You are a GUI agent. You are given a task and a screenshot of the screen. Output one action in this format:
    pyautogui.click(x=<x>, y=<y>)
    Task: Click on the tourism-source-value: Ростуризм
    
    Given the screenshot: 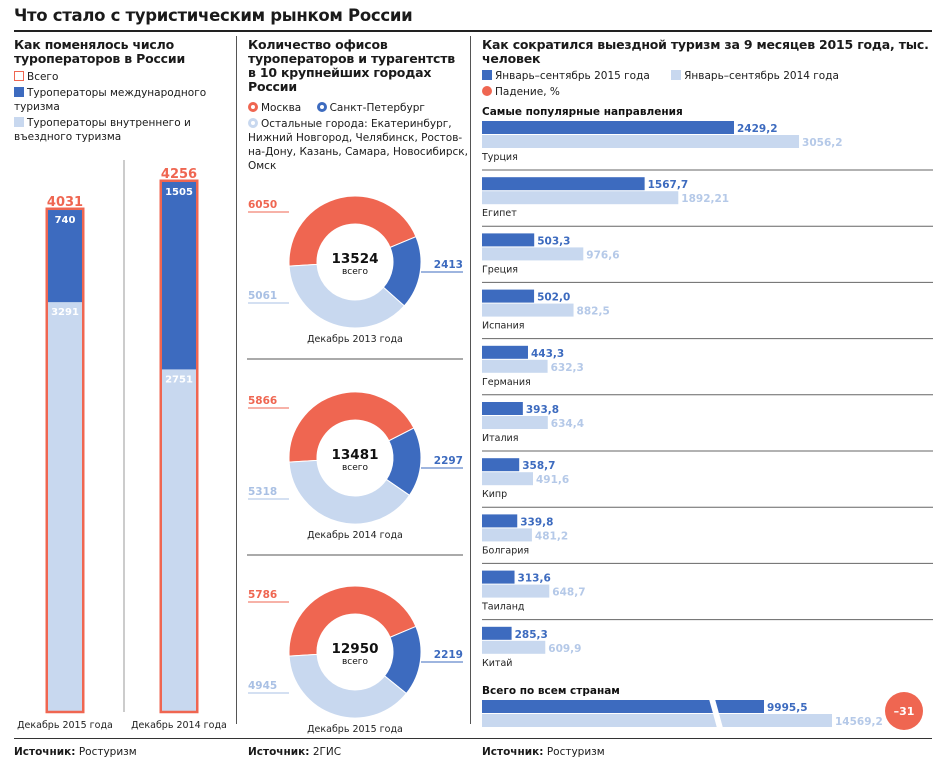 What is the action you would take?
    pyautogui.click(x=575, y=752)
    